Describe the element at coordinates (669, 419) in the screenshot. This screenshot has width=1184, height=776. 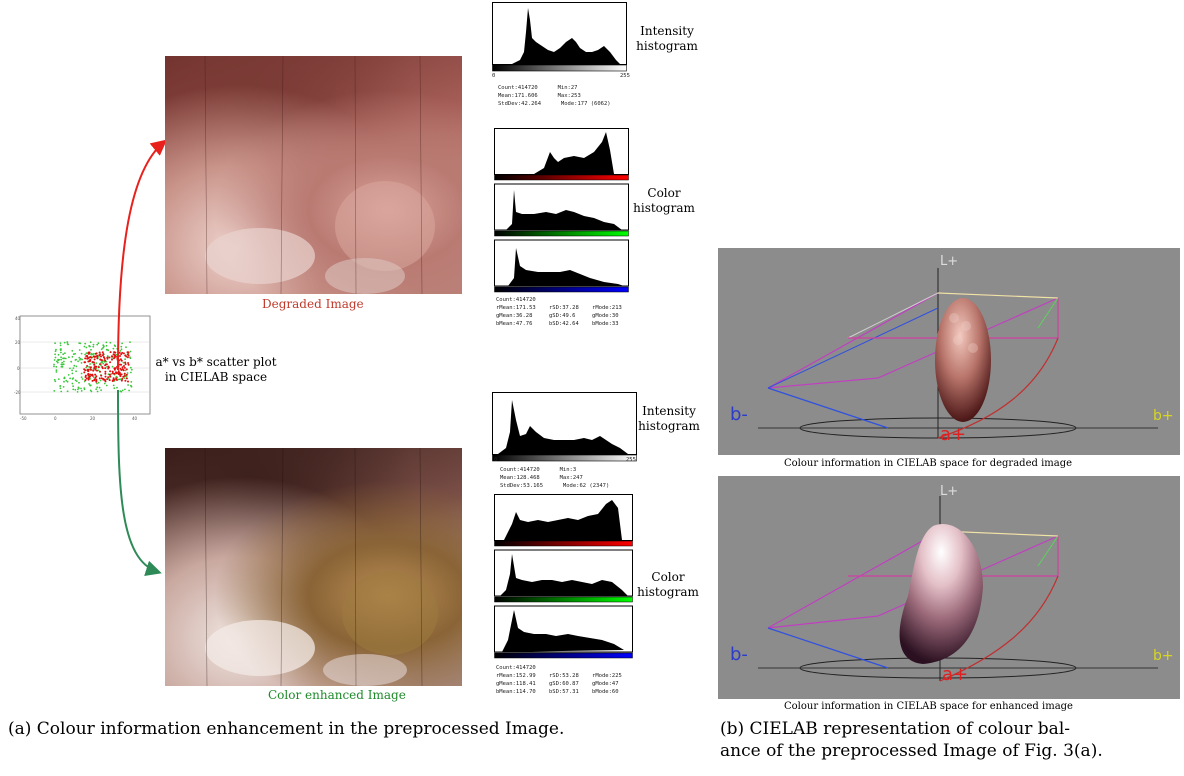
I see `bottom-intensity-label: Intensity histogram` at that location.